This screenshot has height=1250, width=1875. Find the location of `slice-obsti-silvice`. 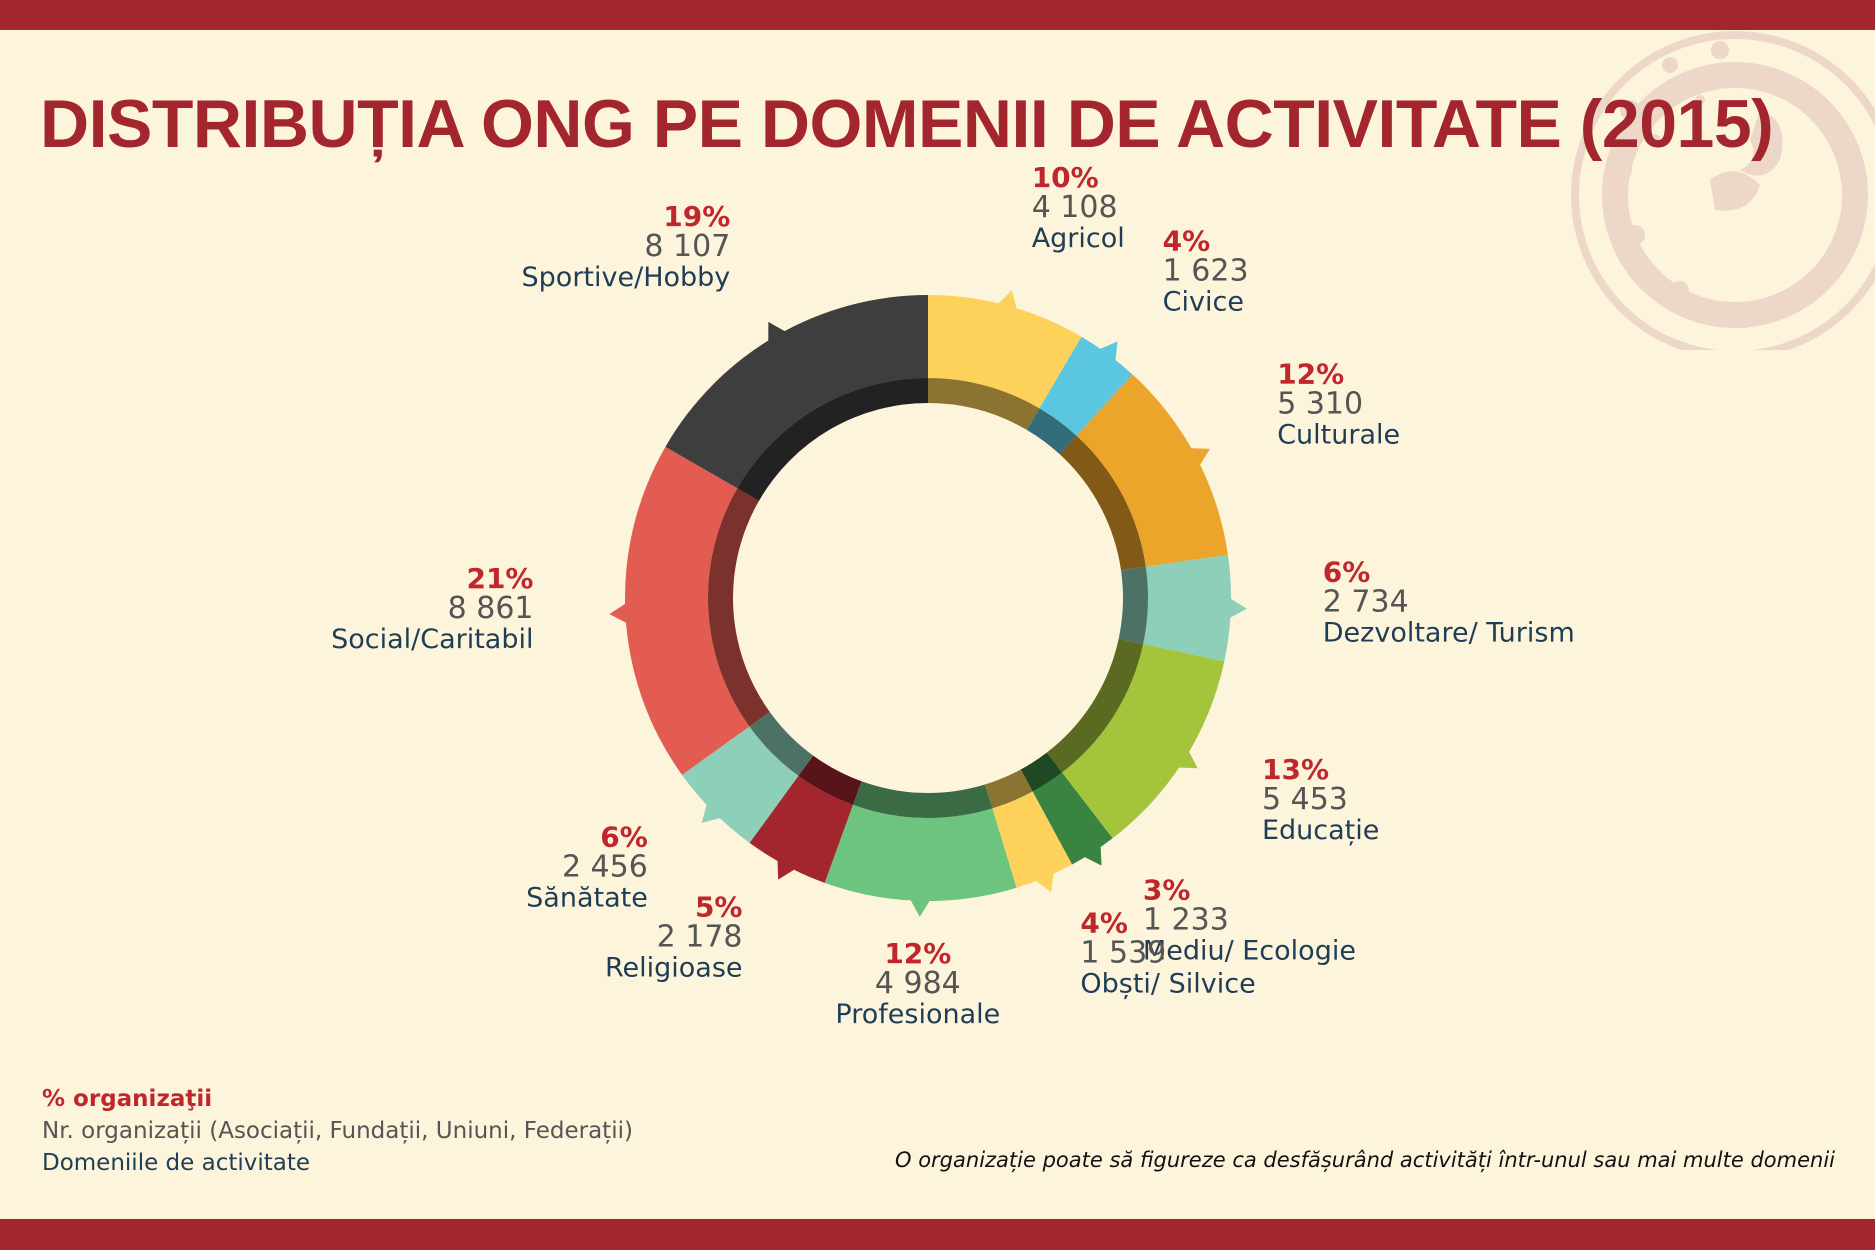

slice-obsti-silvice is located at coordinates (1032, 839).